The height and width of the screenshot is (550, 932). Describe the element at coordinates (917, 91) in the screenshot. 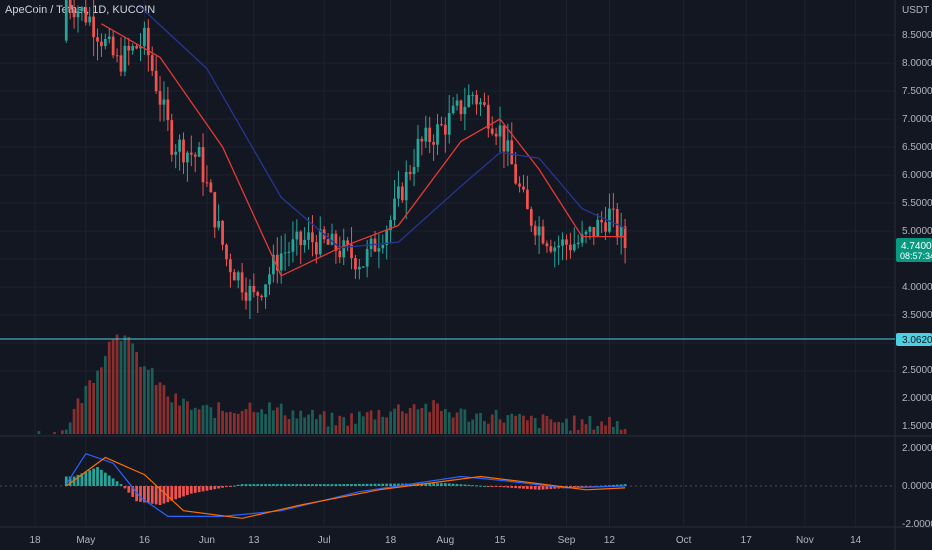

I see `price-tick-label: 7.5000` at that location.